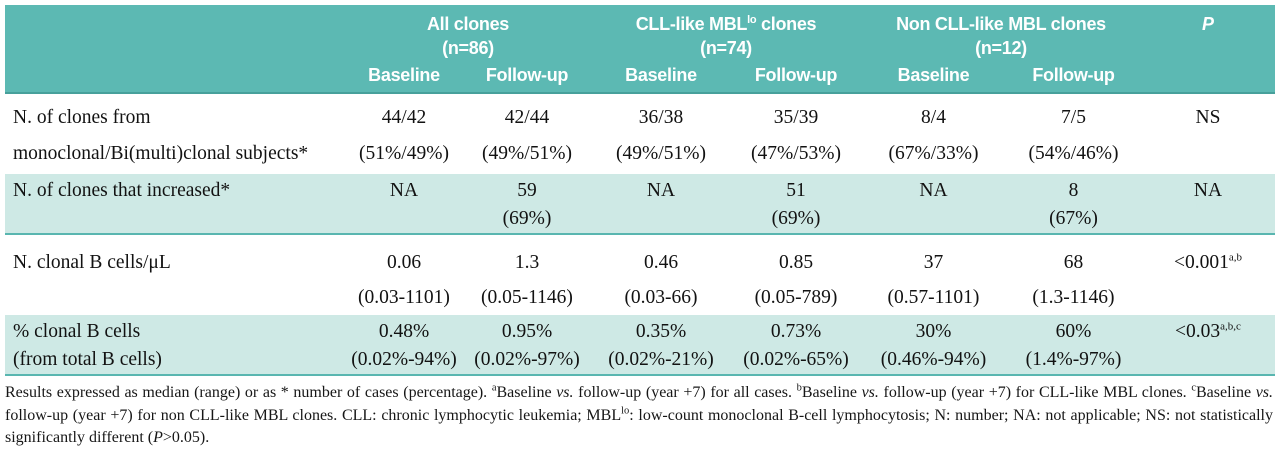 The width and height of the screenshot is (1280, 450). I want to click on group-name: CLL-like MBLlo clones, so click(726, 24).